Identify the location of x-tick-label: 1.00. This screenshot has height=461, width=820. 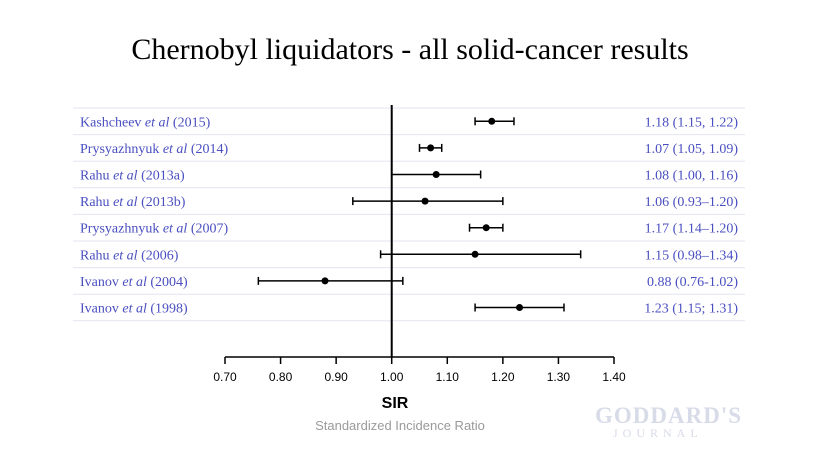
(392, 377).